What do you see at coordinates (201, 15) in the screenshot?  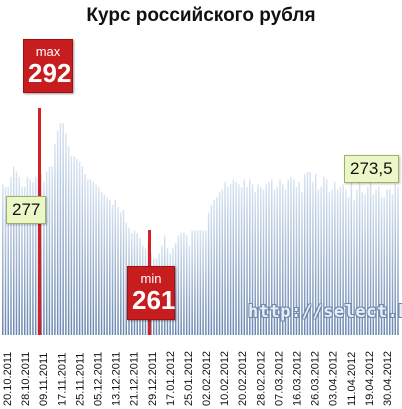 I see `chart-title: Курс российского рубля` at bounding box center [201, 15].